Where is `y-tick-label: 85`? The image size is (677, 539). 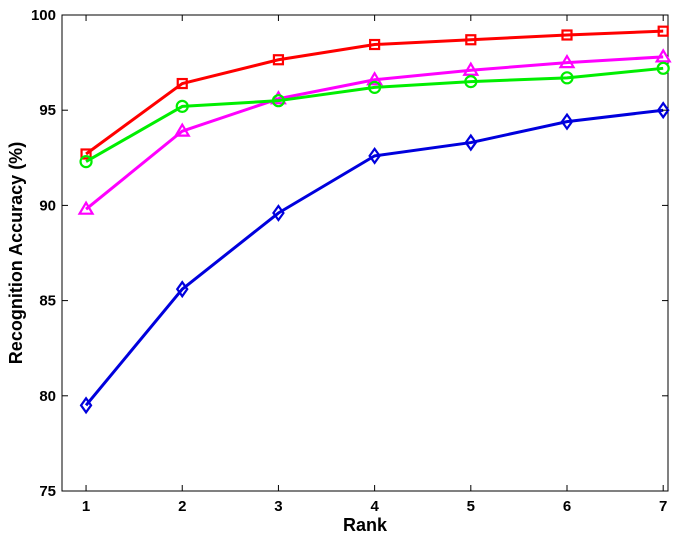 y-tick-label: 85 is located at coordinates (47, 301).